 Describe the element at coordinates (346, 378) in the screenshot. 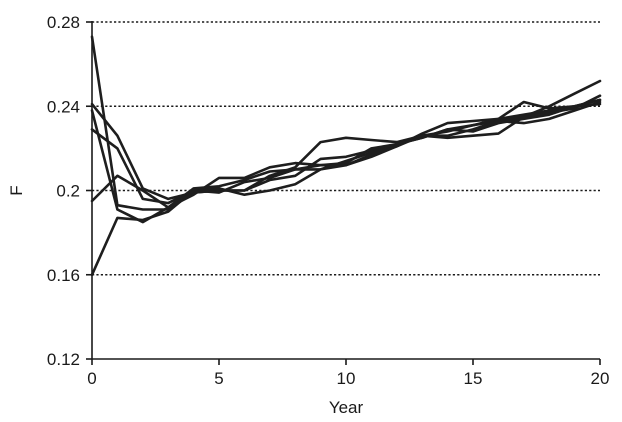

I see `x-tick-label-2: 10` at that location.